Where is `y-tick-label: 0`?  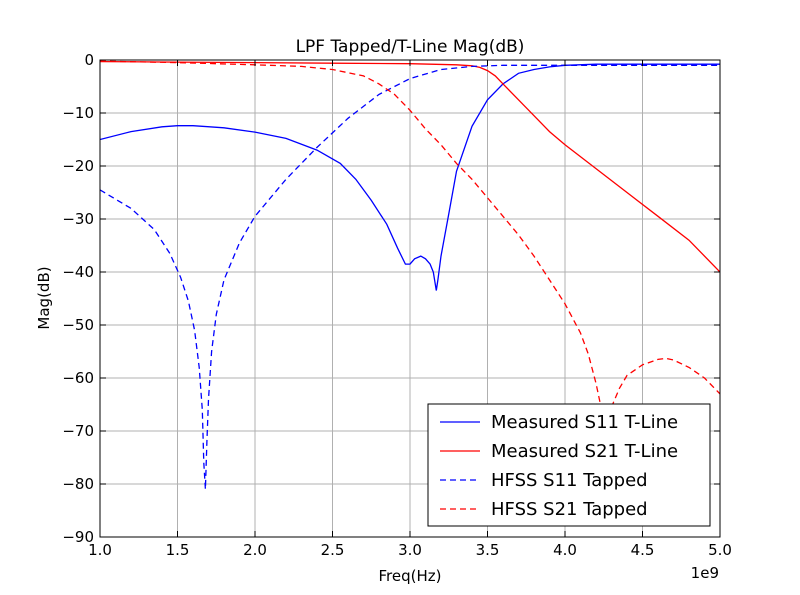 y-tick-label: 0 is located at coordinates (89, 60).